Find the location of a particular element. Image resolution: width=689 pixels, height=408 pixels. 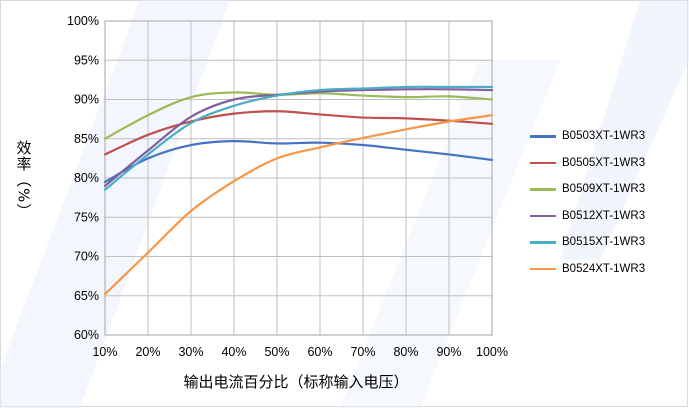

x-tick-label: 100% is located at coordinates (492, 352).